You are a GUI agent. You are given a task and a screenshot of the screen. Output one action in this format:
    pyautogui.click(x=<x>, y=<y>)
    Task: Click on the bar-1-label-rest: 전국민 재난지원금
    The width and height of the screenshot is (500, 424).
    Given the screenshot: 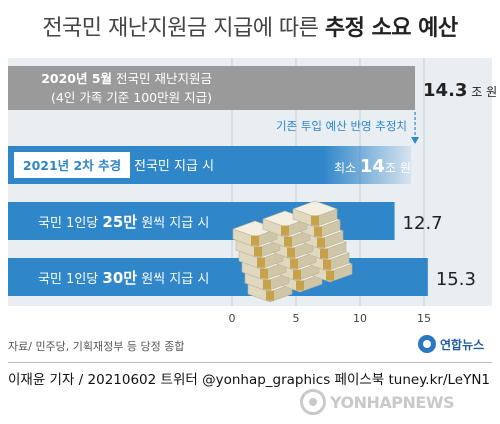 What is the action you would take?
    pyautogui.click(x=162, y=78)
    